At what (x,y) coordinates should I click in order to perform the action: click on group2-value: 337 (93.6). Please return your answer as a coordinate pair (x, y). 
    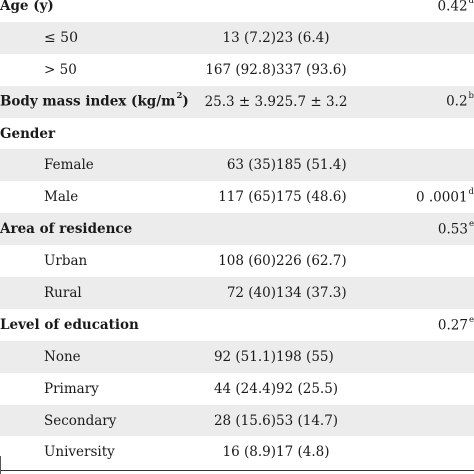
    Looking at the image, I should click on (311, 69).